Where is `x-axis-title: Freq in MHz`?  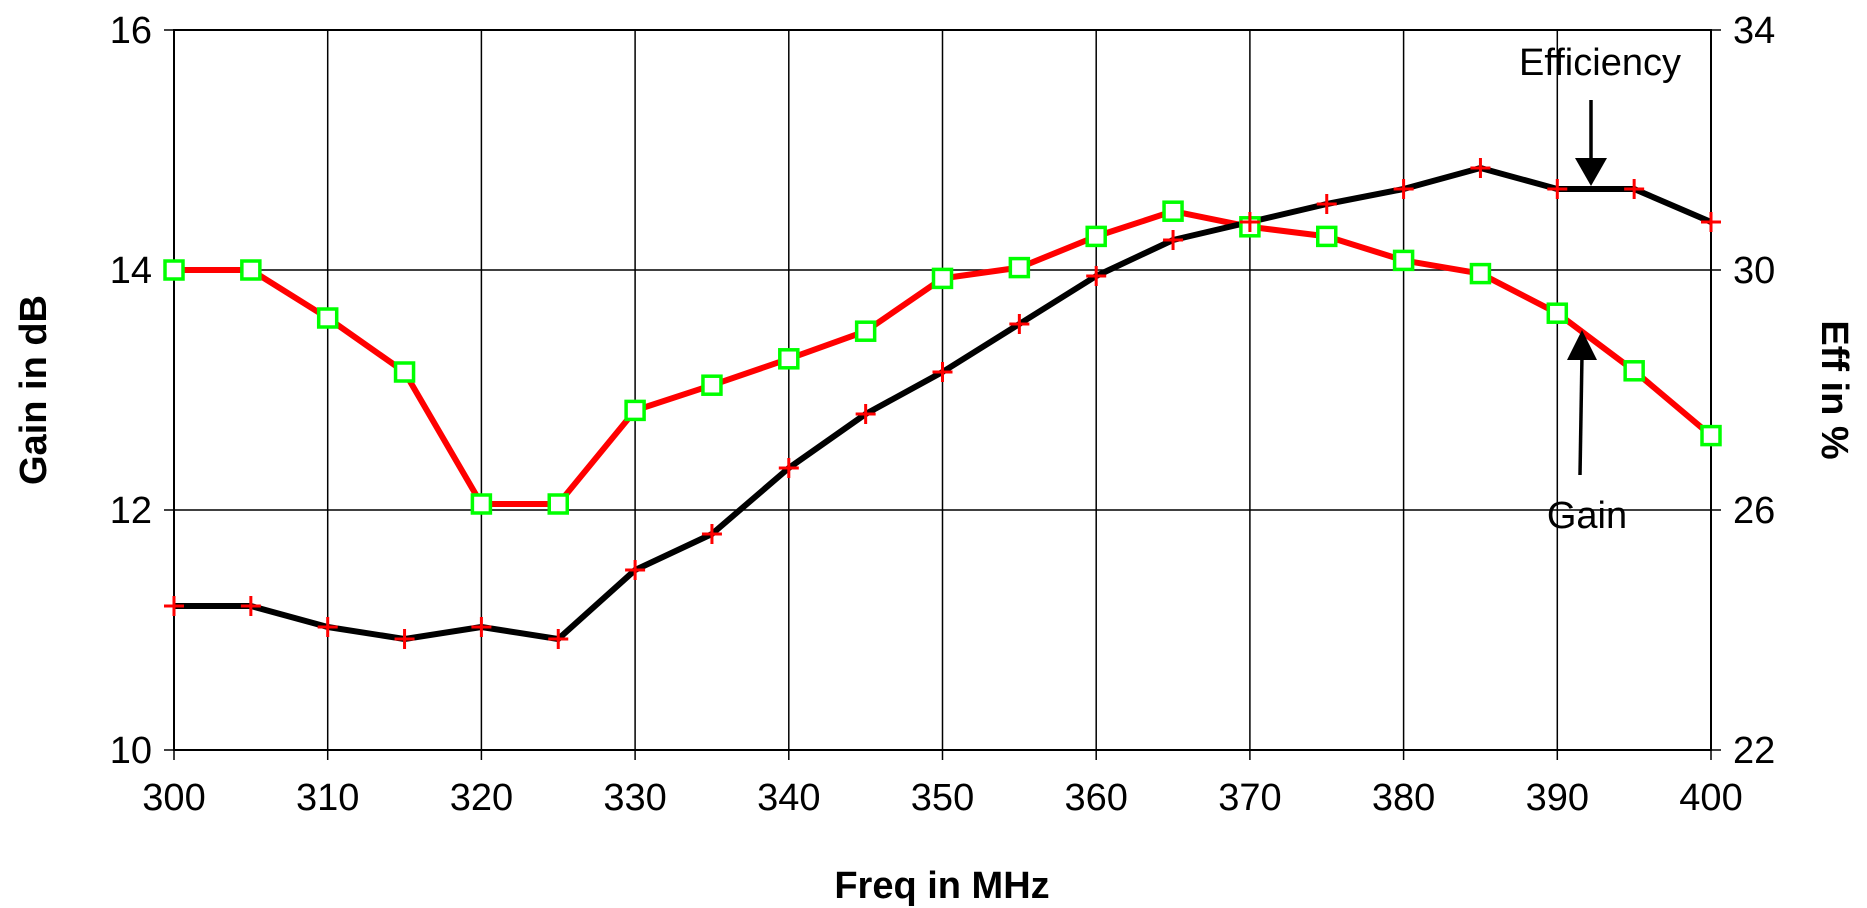
x-axis-title: Freq in MHz is located at coordinates (941, 886).